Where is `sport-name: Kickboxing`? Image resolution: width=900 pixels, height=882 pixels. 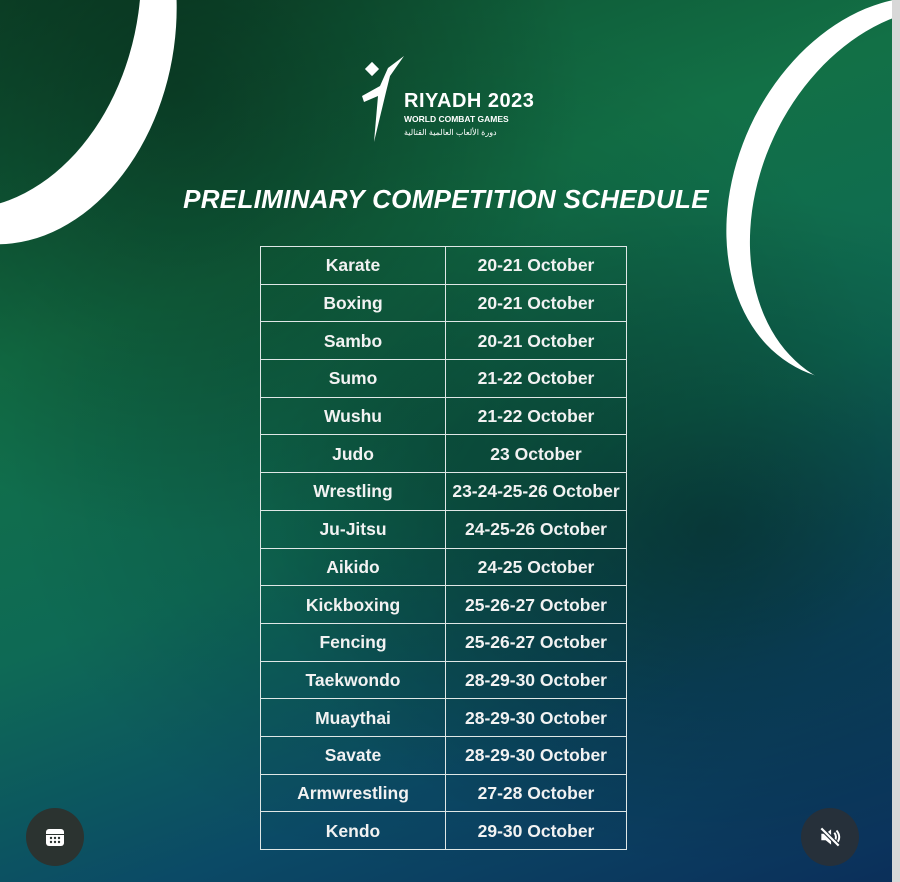
sport-name: Kickboxing is located at coordinates (353, 604).